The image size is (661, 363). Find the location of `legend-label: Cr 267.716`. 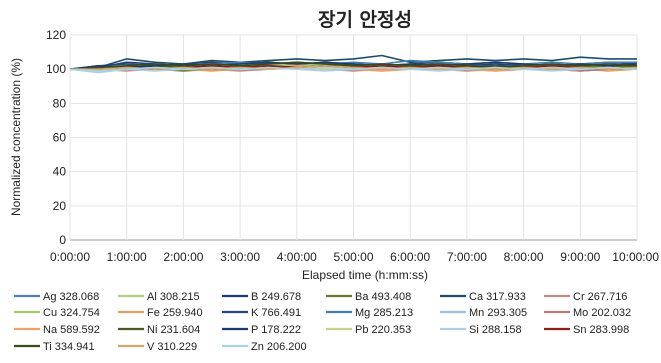

legend-label: Cr 267.716 is located at coordinates (600, 297).